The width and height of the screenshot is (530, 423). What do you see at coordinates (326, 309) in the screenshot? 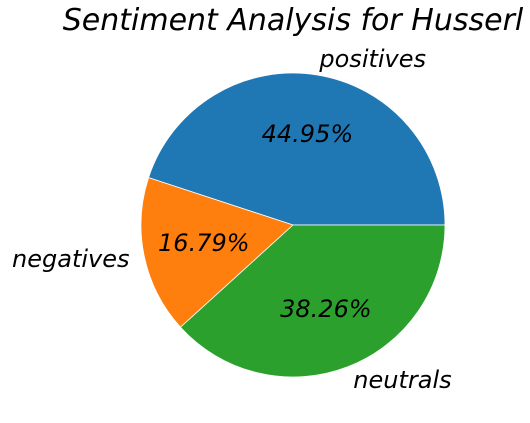
I see `slice-percent-neutrals: 38.26%` at bounding box center [326, 309].